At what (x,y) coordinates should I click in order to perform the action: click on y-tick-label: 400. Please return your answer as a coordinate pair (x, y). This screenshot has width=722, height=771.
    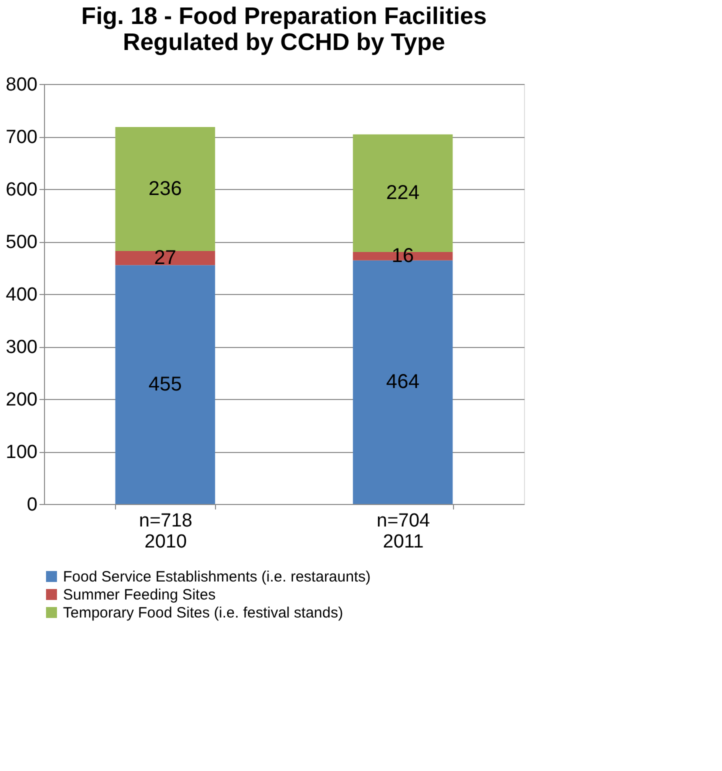
    Looking at the image, I should click on (22, 295).